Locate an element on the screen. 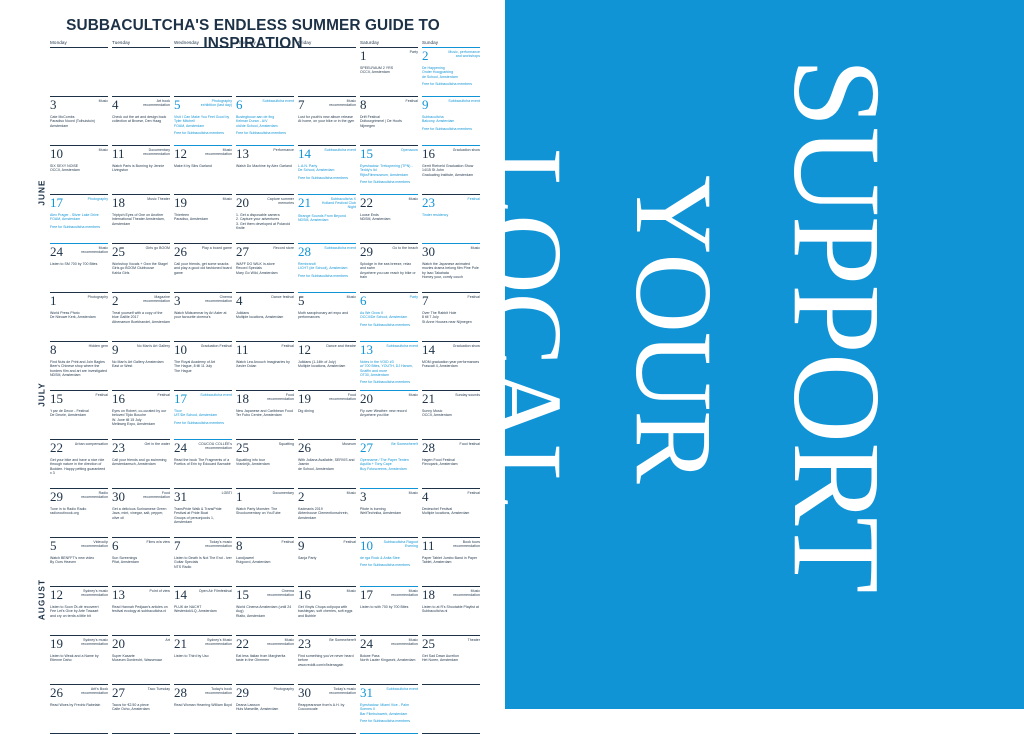  day-number: 21 is located at coordinates (428, 398).